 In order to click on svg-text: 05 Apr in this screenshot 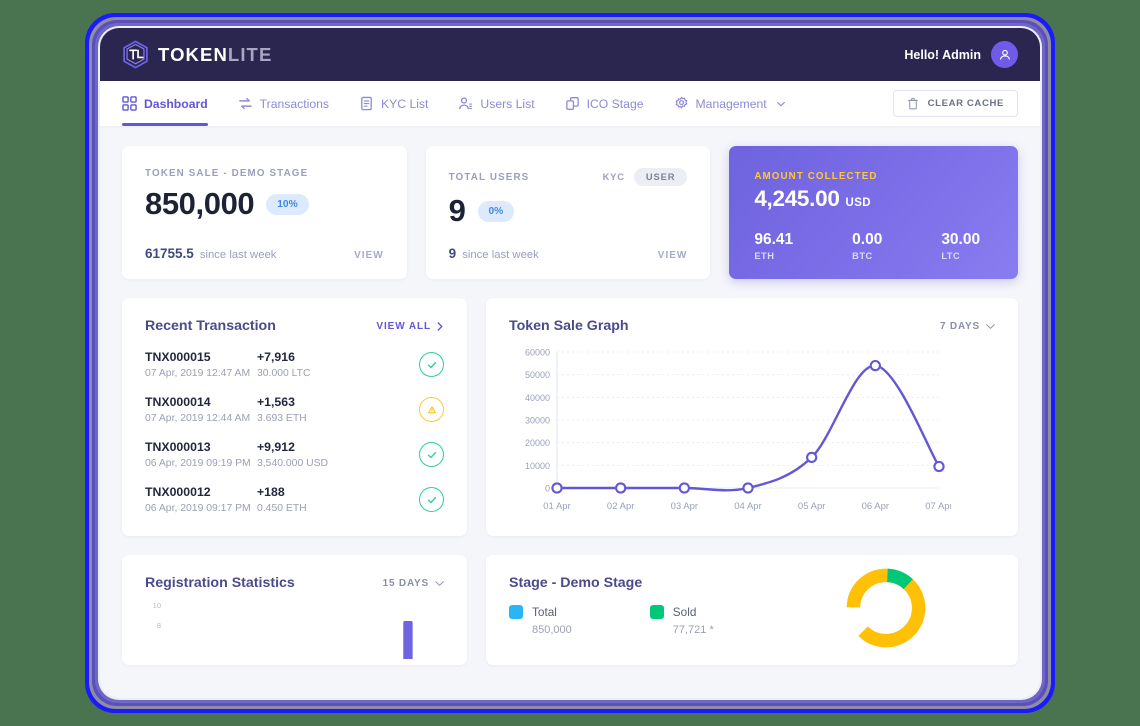, I will do `click(811, 506)`.